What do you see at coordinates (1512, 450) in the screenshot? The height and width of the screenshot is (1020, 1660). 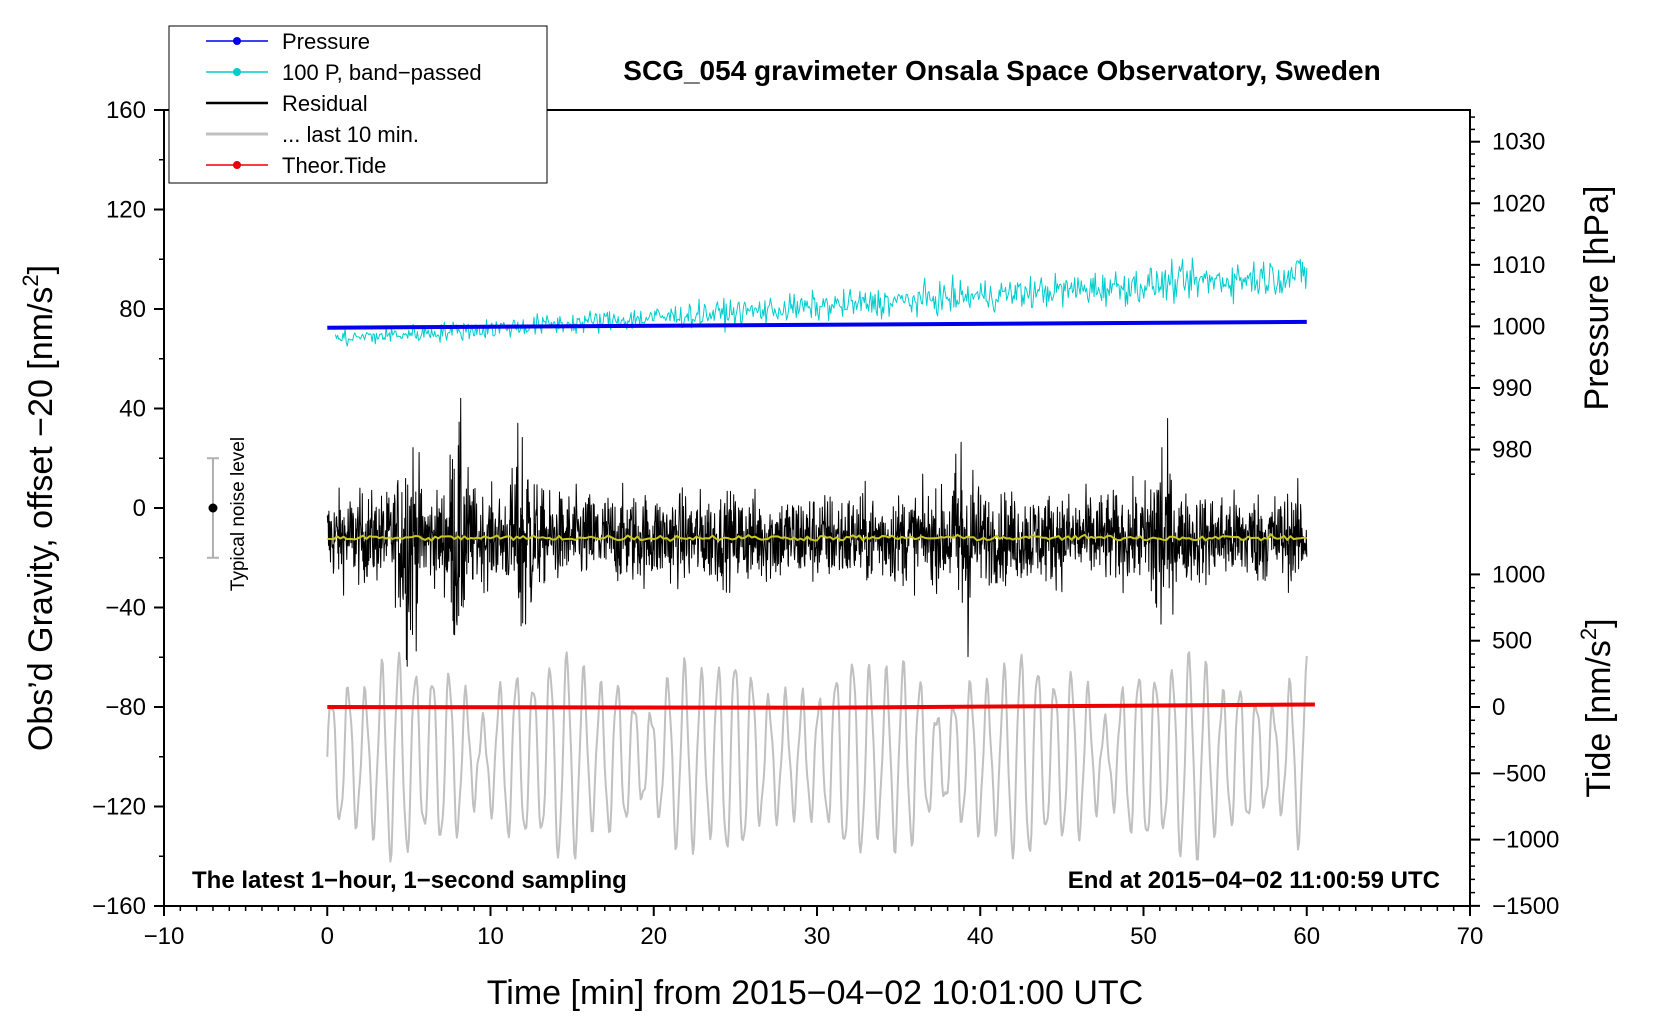 I see `pressure-tick-label: 980` at bounding box center [1512, 450].